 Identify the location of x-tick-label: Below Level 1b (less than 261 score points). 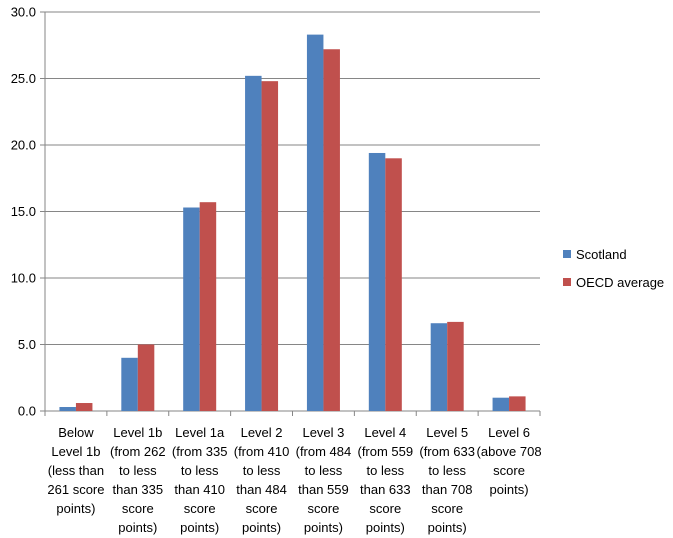
(75, 470).